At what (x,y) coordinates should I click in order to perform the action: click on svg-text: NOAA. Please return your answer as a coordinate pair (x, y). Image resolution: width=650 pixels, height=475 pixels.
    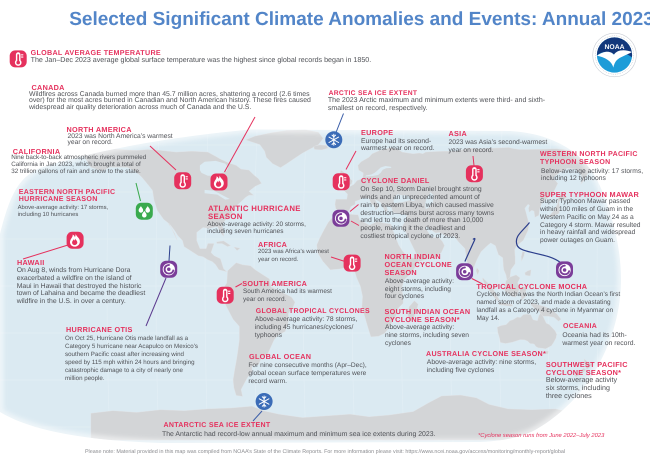
    Looking at the image, I should click on (614, 47).